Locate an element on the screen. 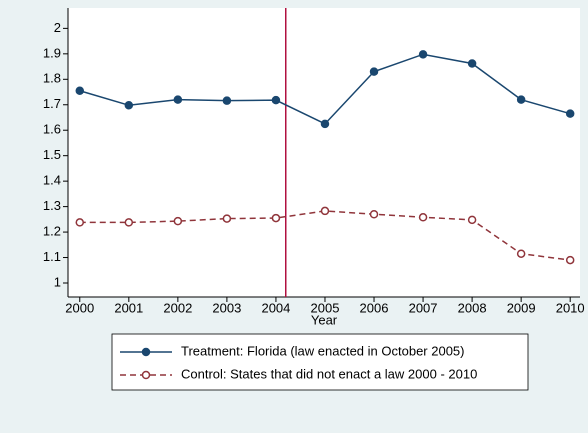 The height and width of the screenshot is (433, 588). x-tick-label: 2003 is located at coordinates (226, 307).